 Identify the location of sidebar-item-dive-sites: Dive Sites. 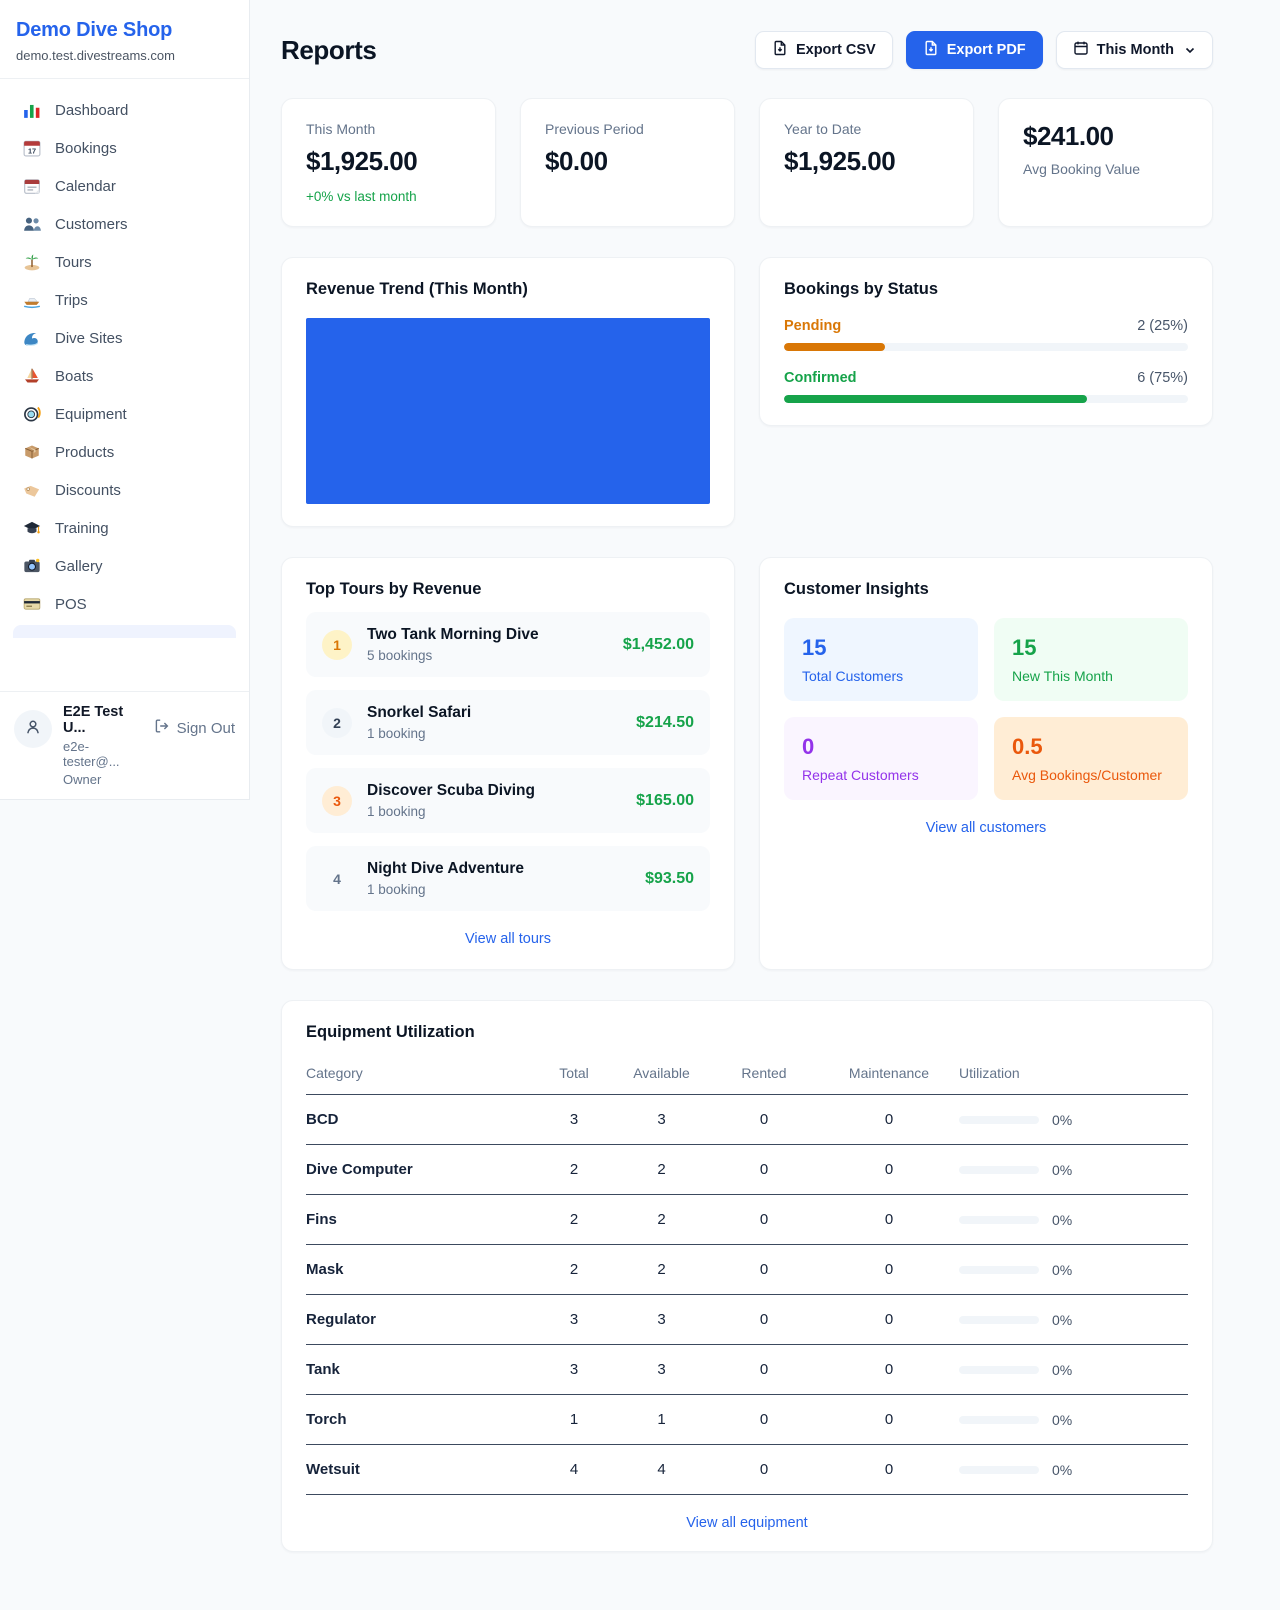
(124, 338).